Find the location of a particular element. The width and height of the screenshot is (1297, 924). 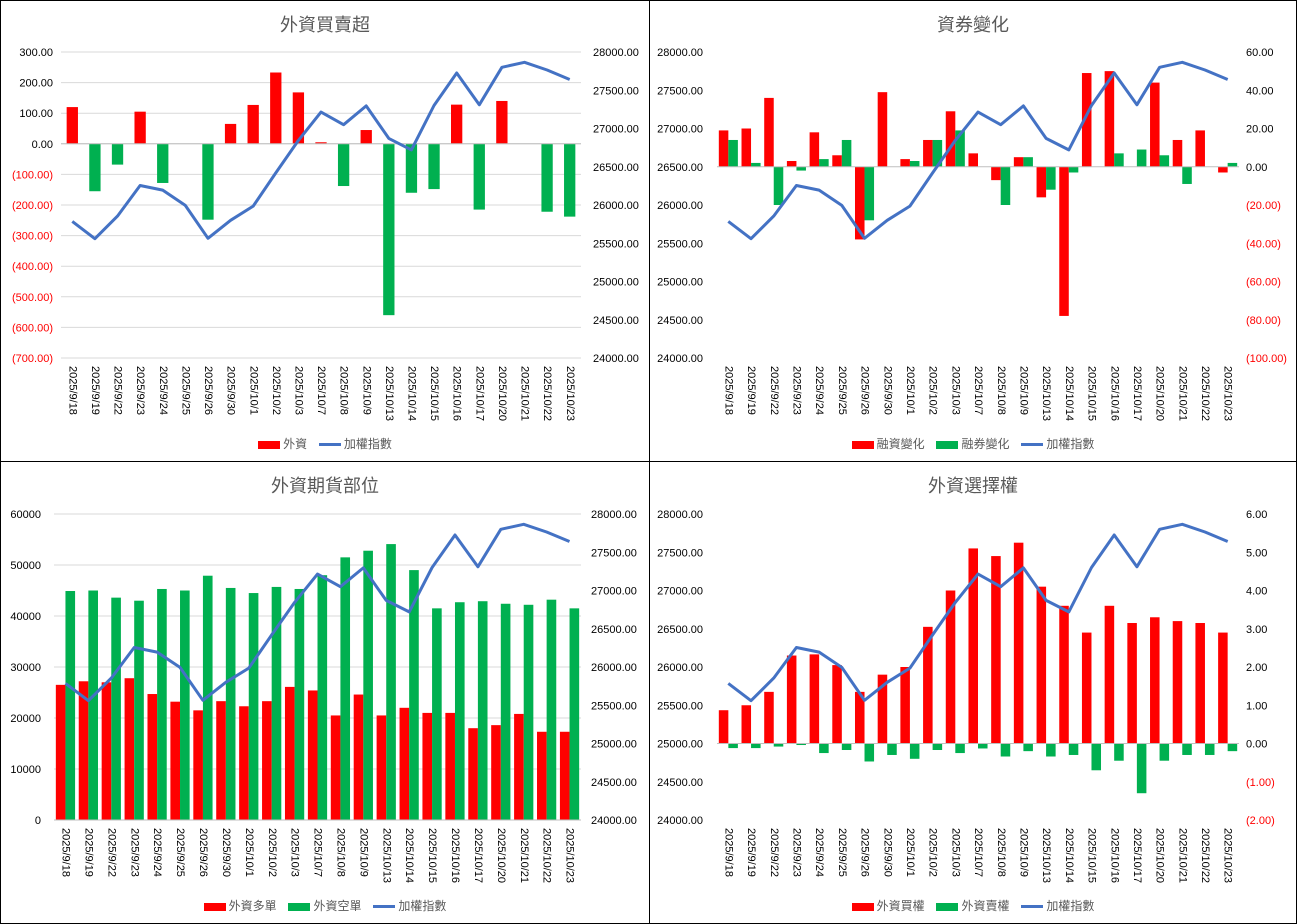

x-tick-label: 2025/10/21 is located at coordinates (1182, 855).